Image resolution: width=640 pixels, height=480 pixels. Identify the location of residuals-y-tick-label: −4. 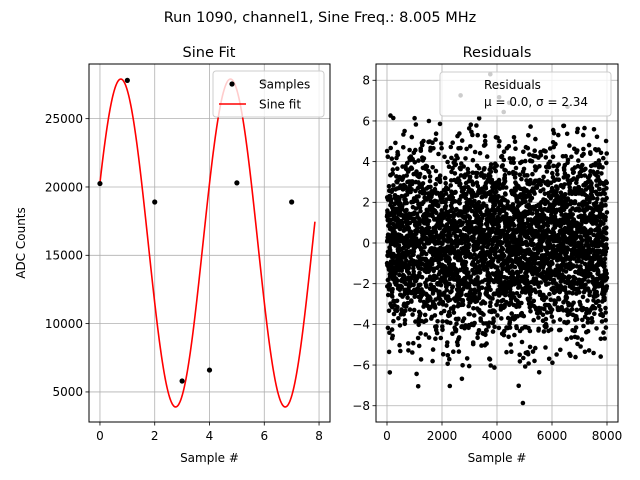
(361, 325).